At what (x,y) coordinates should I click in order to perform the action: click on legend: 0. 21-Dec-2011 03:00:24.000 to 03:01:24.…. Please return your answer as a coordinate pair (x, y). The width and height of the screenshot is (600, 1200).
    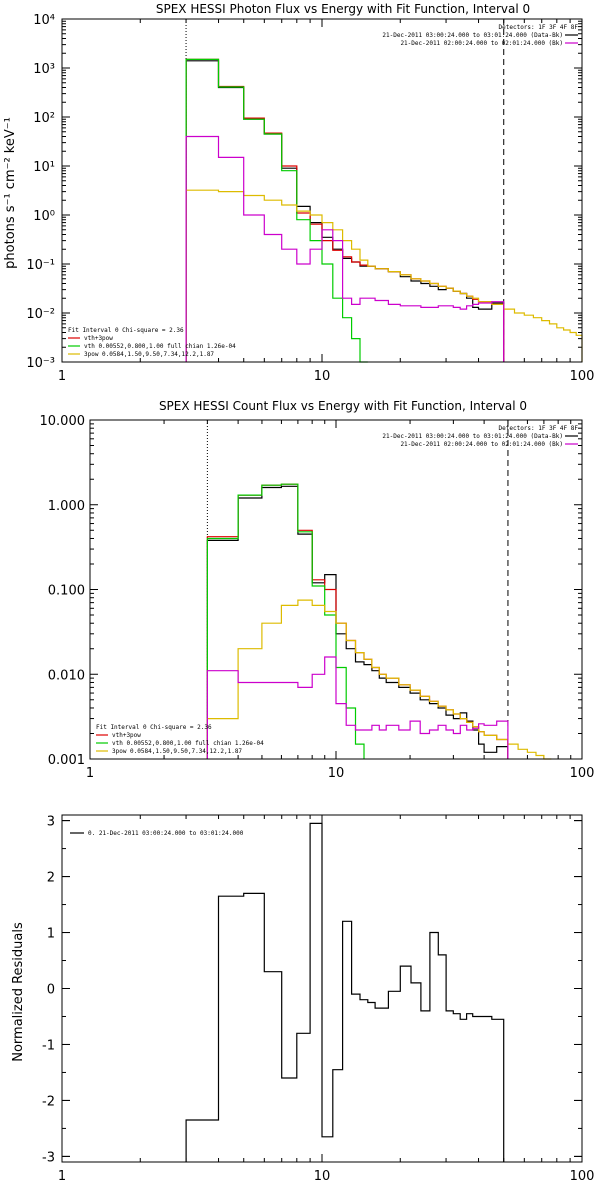
    Looking at the image, I should click on (157, 833).